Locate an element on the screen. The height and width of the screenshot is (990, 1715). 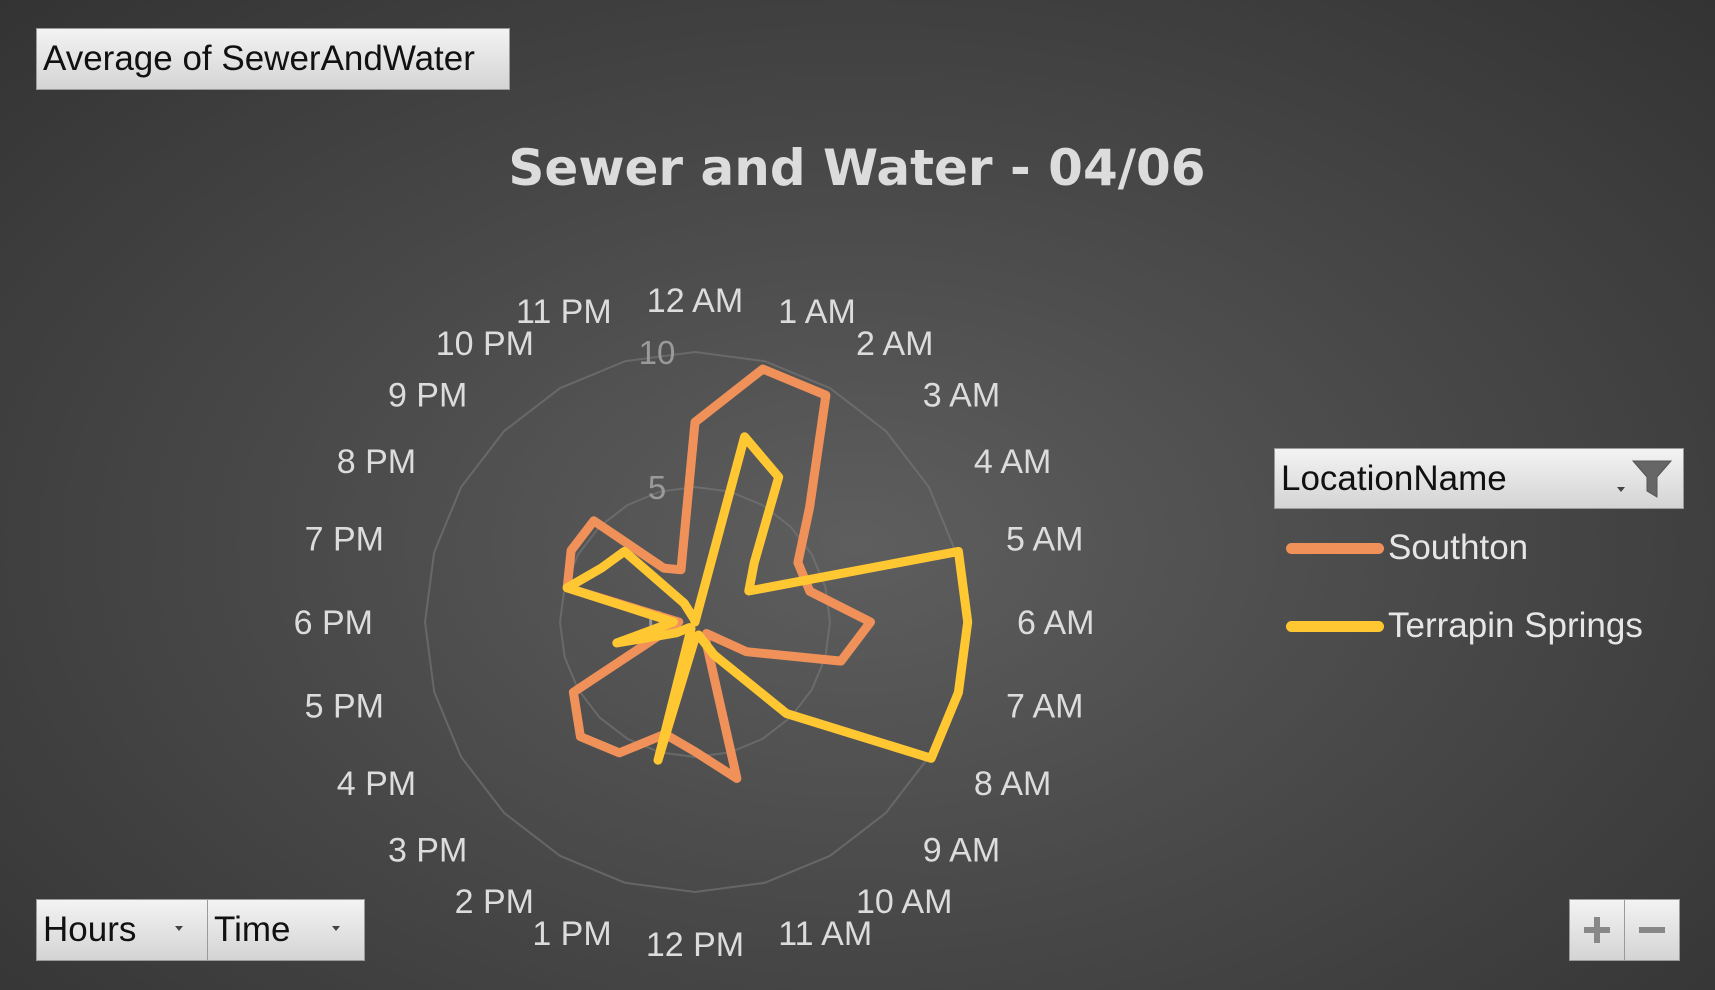
category-label: 3 AM is located at coordinates (961, 395).